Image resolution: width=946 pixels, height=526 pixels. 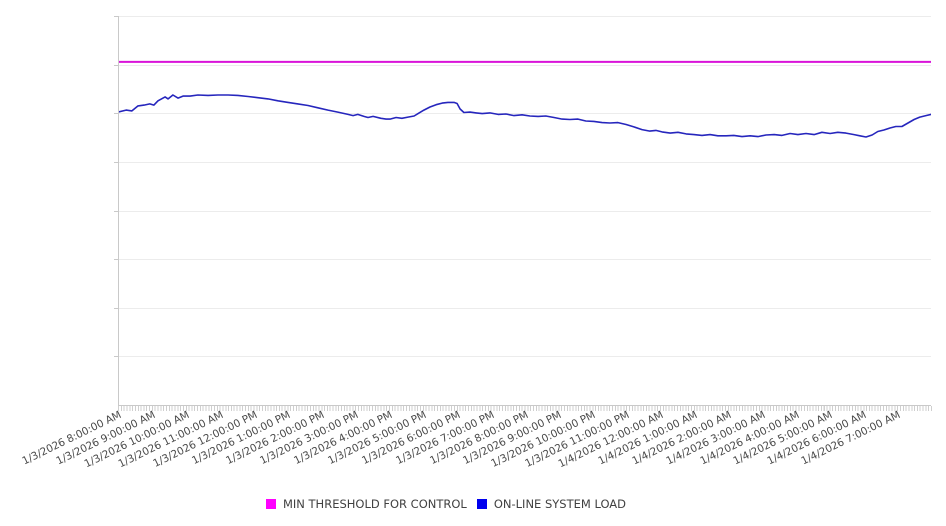 I want to click on y-axis-line, so click(x=118, y=211).